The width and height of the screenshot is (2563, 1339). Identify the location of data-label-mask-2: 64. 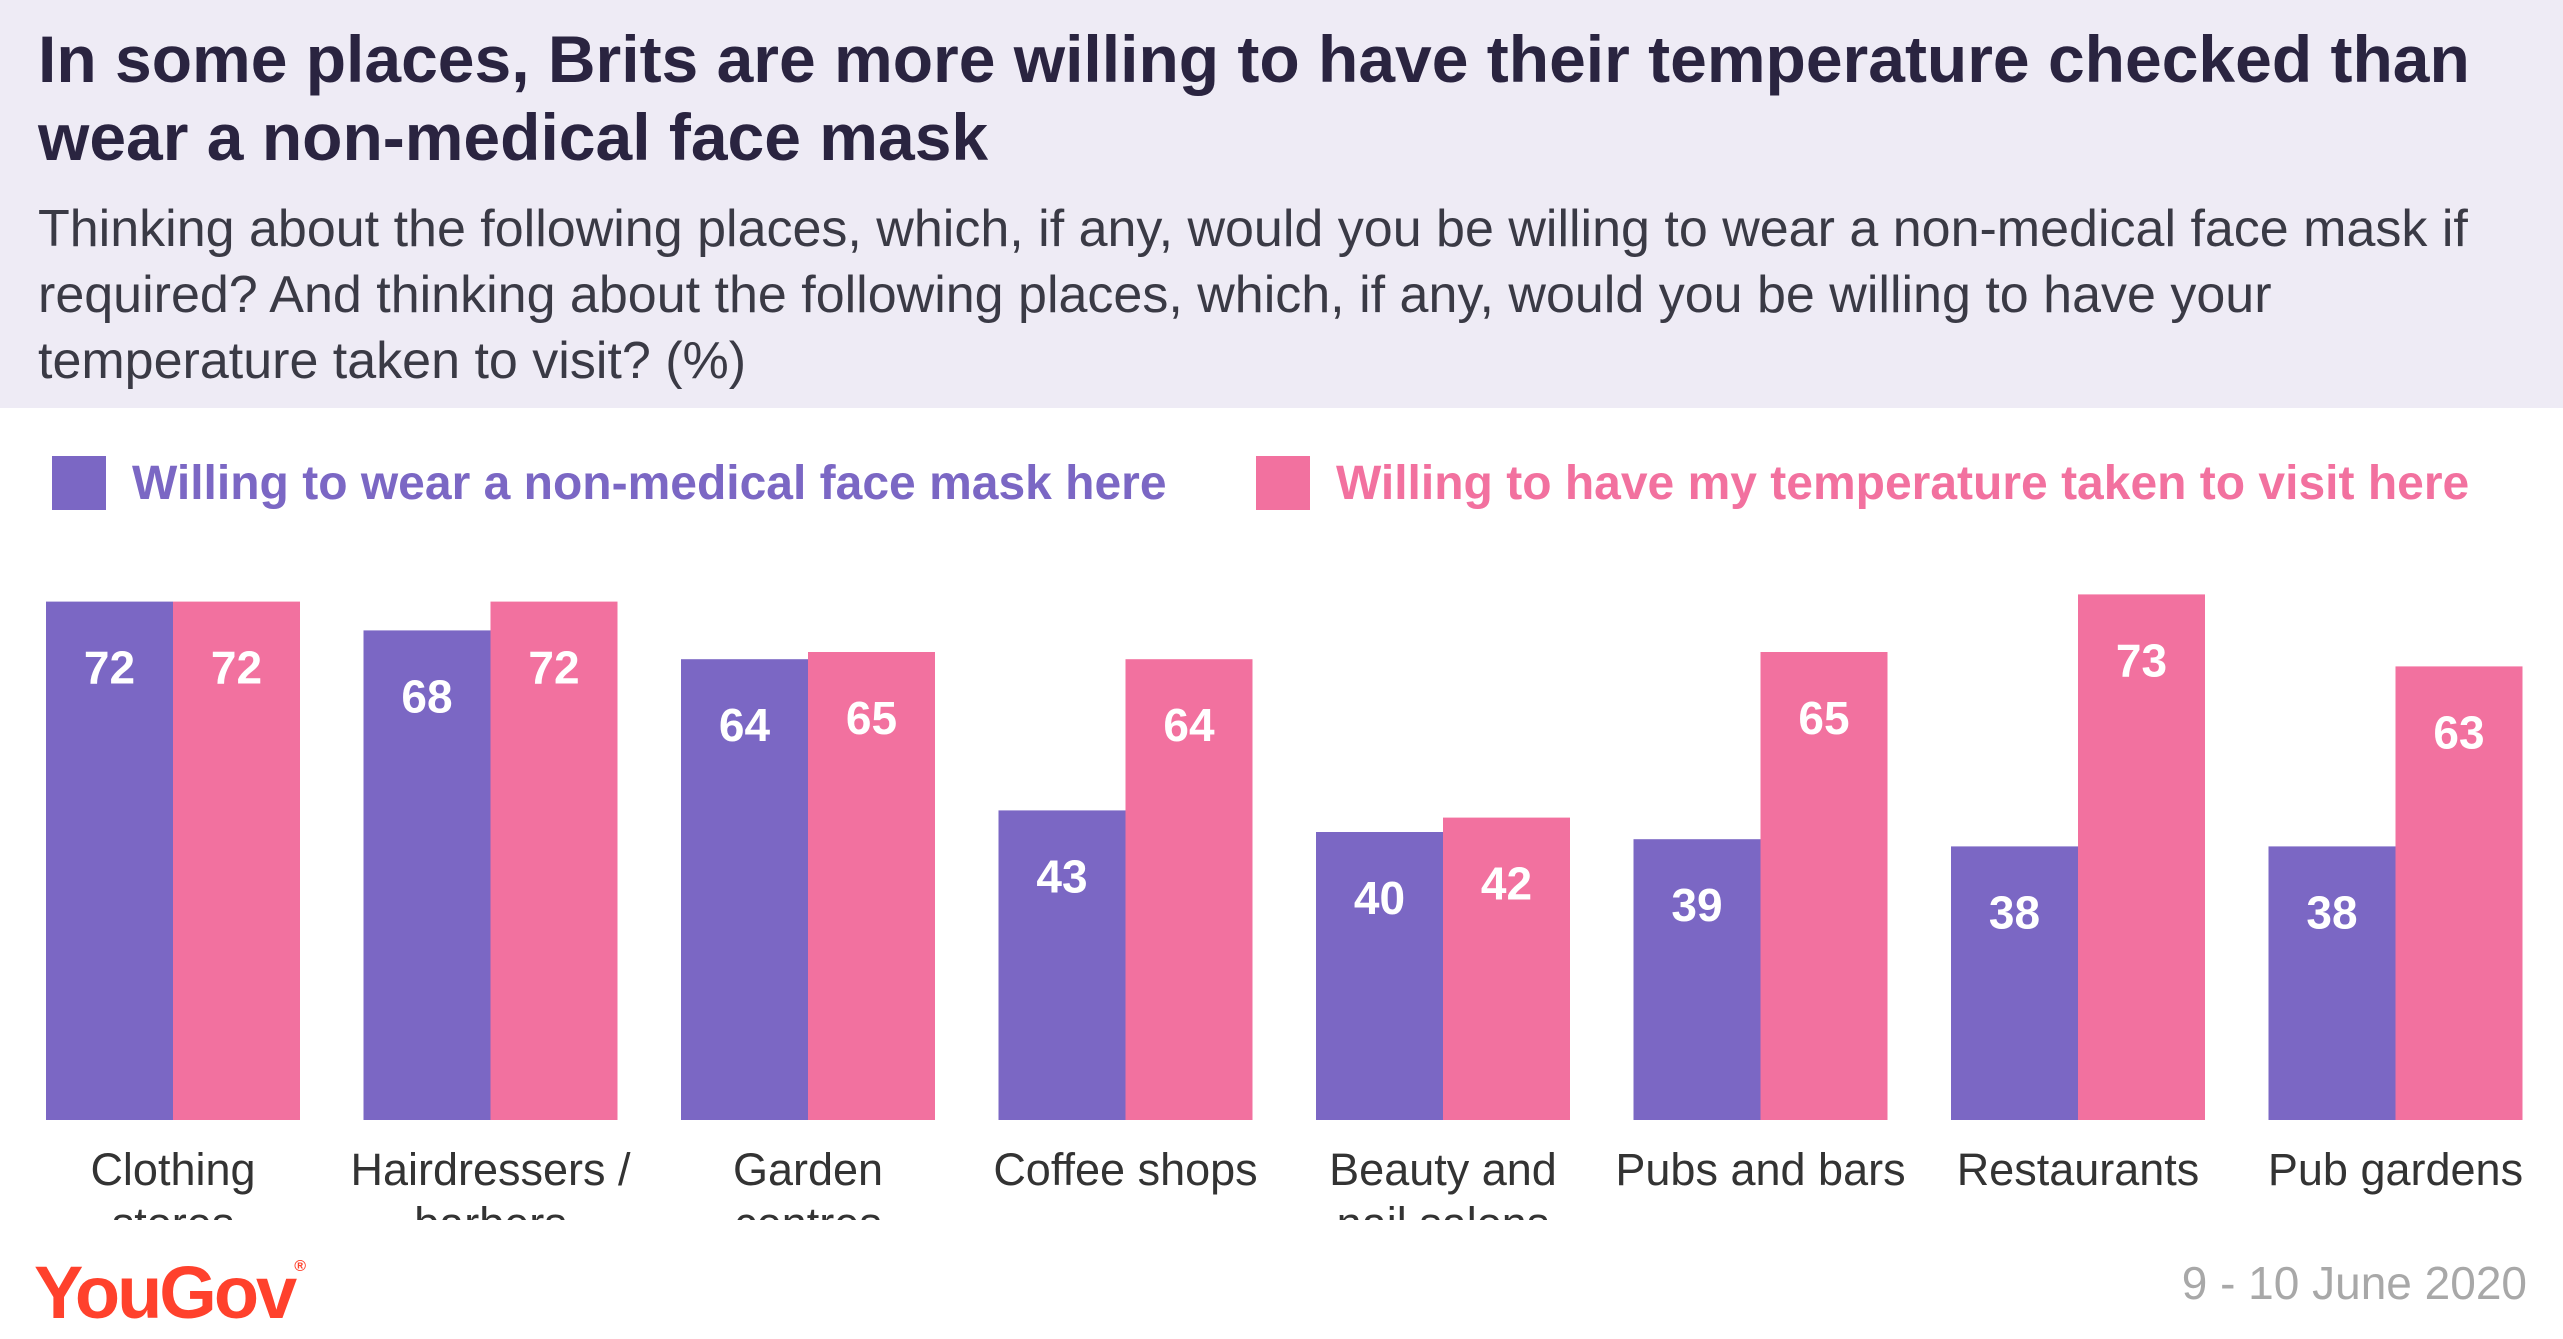
(745, 725).